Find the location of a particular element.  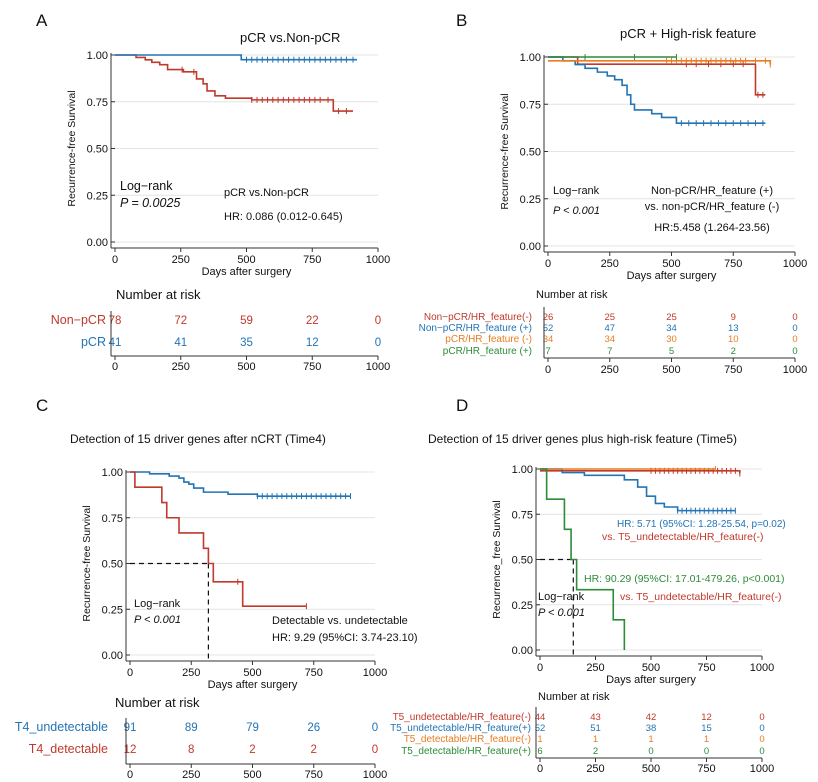

risk-count: 35 is located at coordinates (246, 343).